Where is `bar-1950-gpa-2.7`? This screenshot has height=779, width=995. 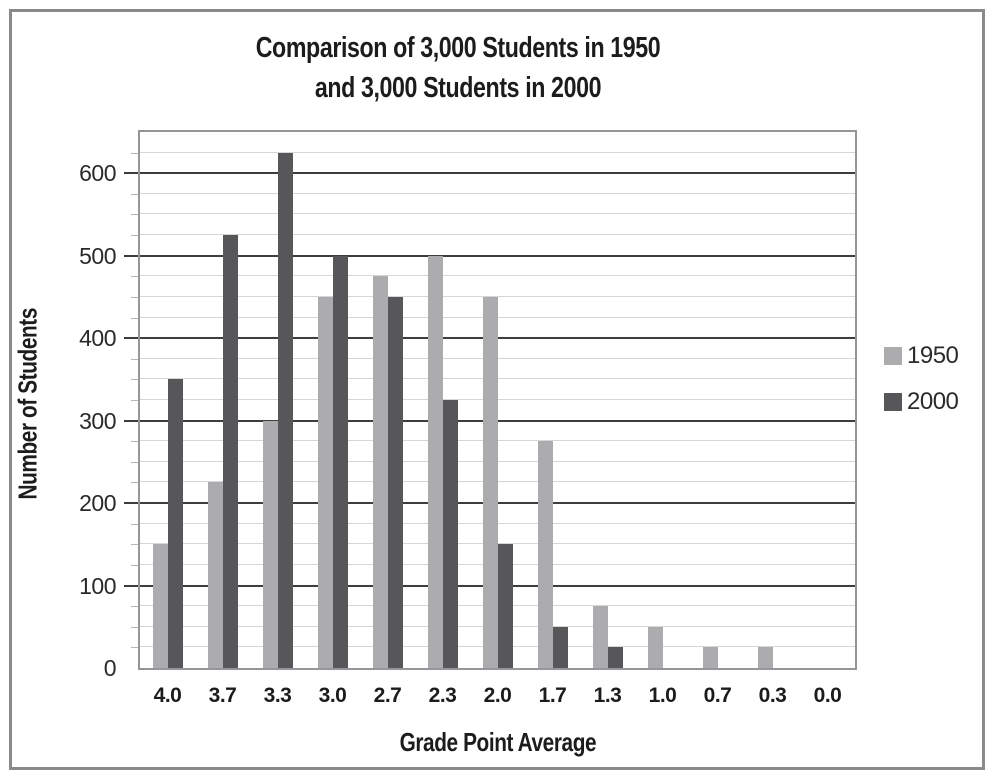 bar-1950-gpa-2.7 is located at coordinates (380, 472).